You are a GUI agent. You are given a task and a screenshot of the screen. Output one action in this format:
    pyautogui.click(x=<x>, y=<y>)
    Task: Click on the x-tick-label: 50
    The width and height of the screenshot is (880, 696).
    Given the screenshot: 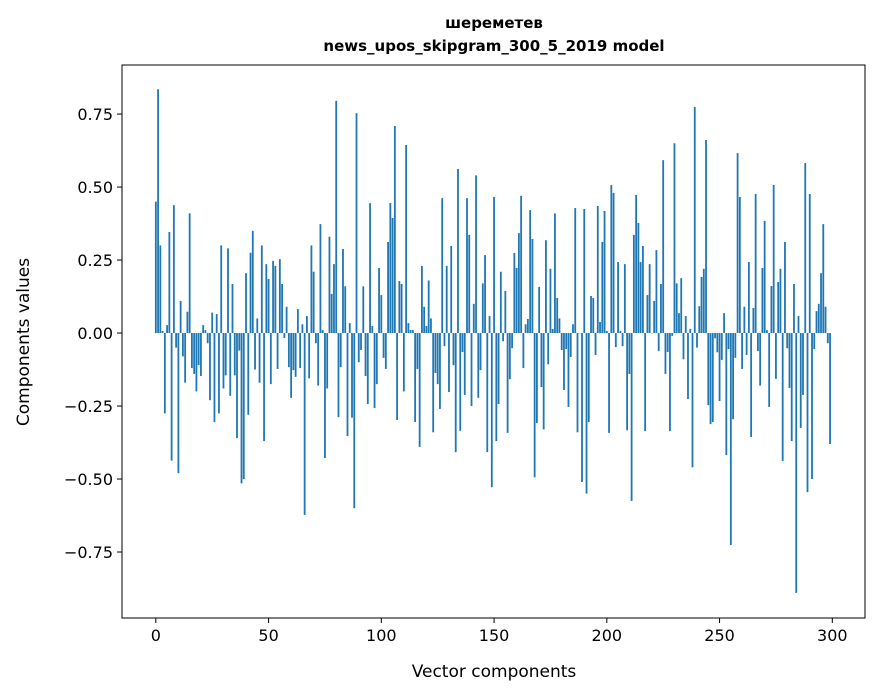 What is the action you would take?
    pyautogui.click(x=268, y=635)
    